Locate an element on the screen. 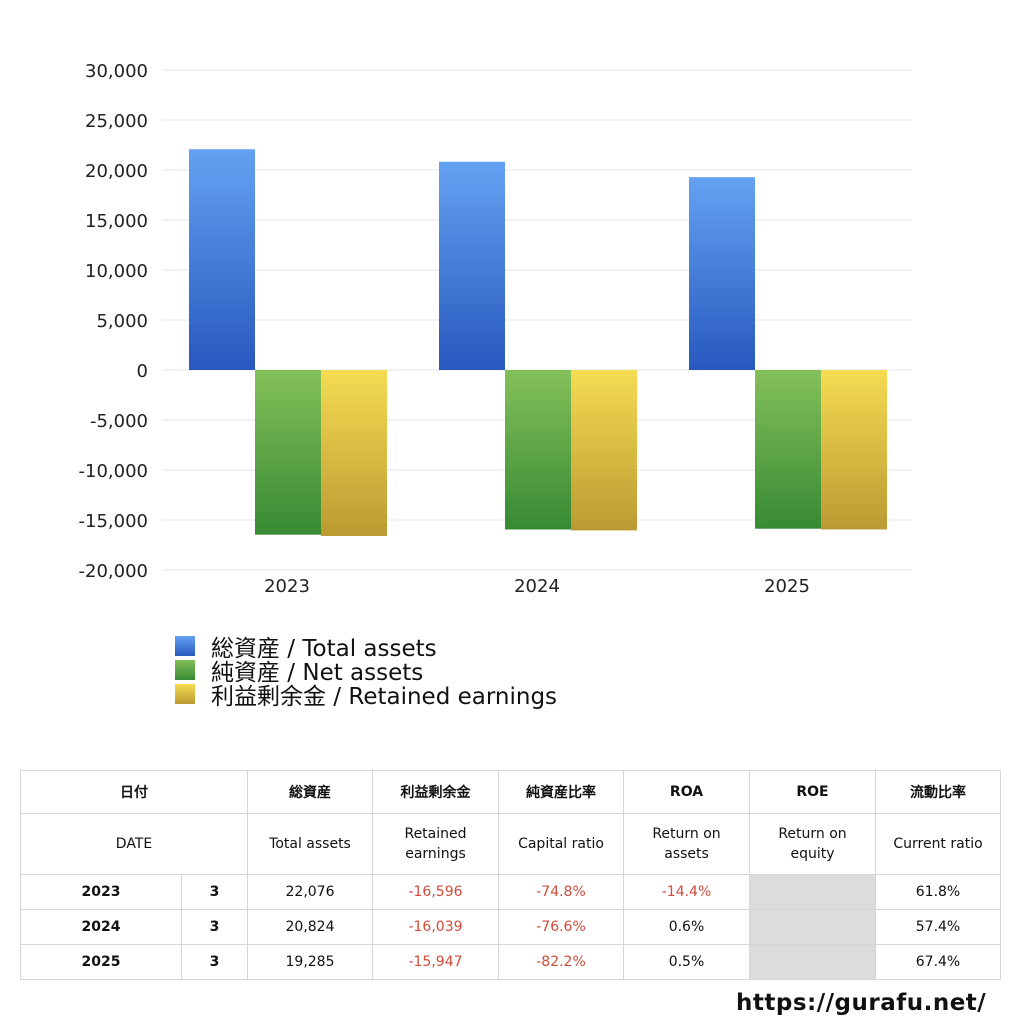 The width and height of the screenshot is (1024, 1024). header-retained-en: Retained earnings is located at coordinates (435, 844).